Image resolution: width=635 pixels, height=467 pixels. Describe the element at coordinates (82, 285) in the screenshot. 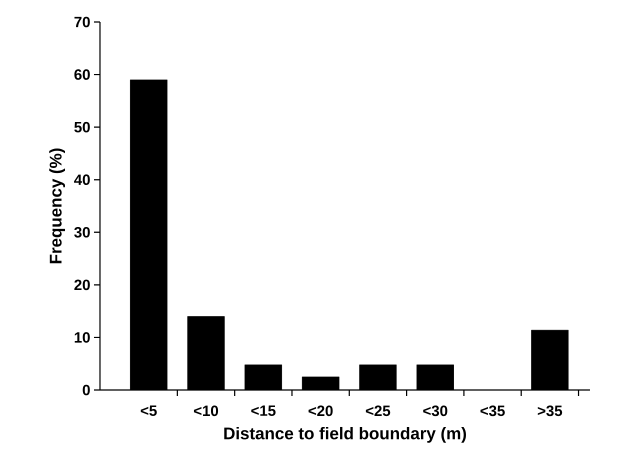

I see `y-tick-label: 20` at that location.